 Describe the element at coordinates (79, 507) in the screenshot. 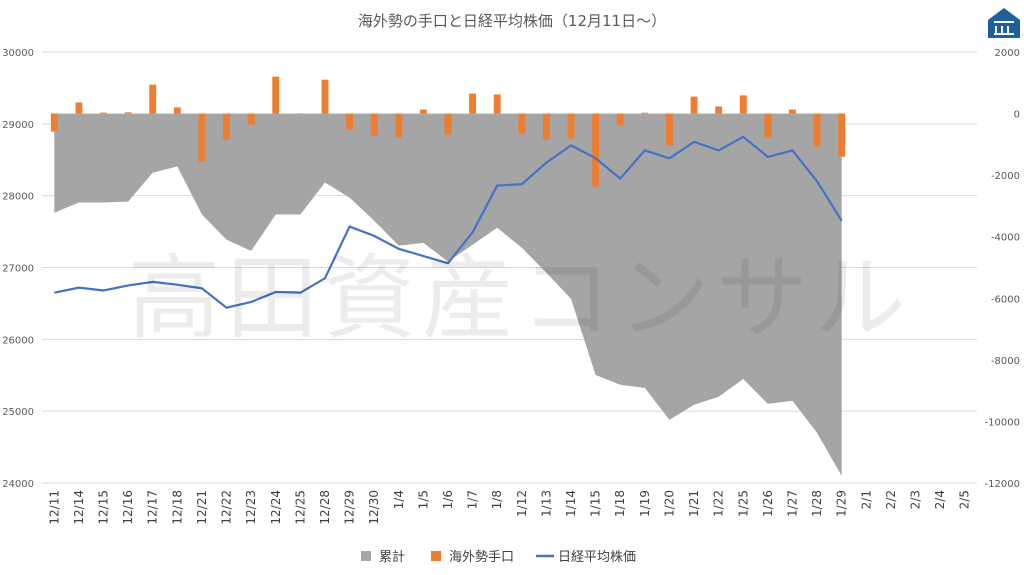

I see `x-tick-label: 12/14` at that location.